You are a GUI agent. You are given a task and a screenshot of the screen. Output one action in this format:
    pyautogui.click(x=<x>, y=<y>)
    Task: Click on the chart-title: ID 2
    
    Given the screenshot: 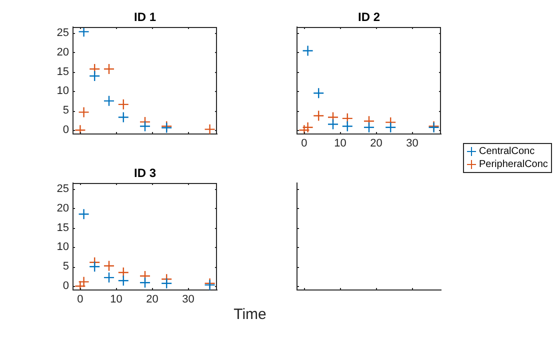 What is the action you would take?
    pyautogui.click(x=368, y=17)
    